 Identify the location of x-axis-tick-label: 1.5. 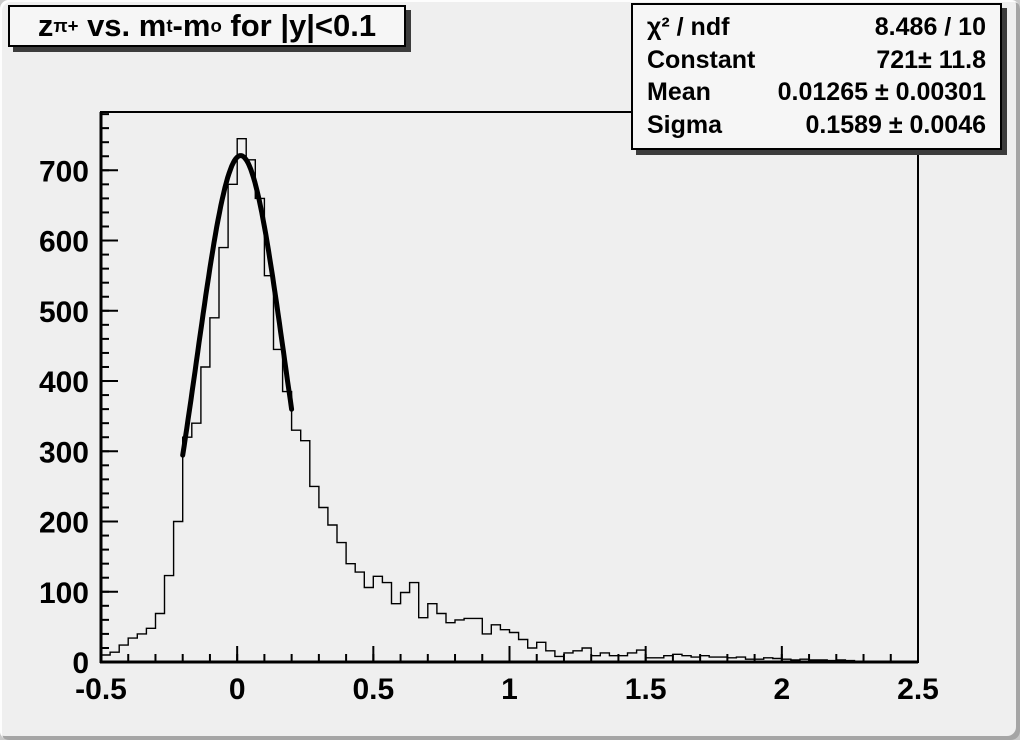
(646, 689).